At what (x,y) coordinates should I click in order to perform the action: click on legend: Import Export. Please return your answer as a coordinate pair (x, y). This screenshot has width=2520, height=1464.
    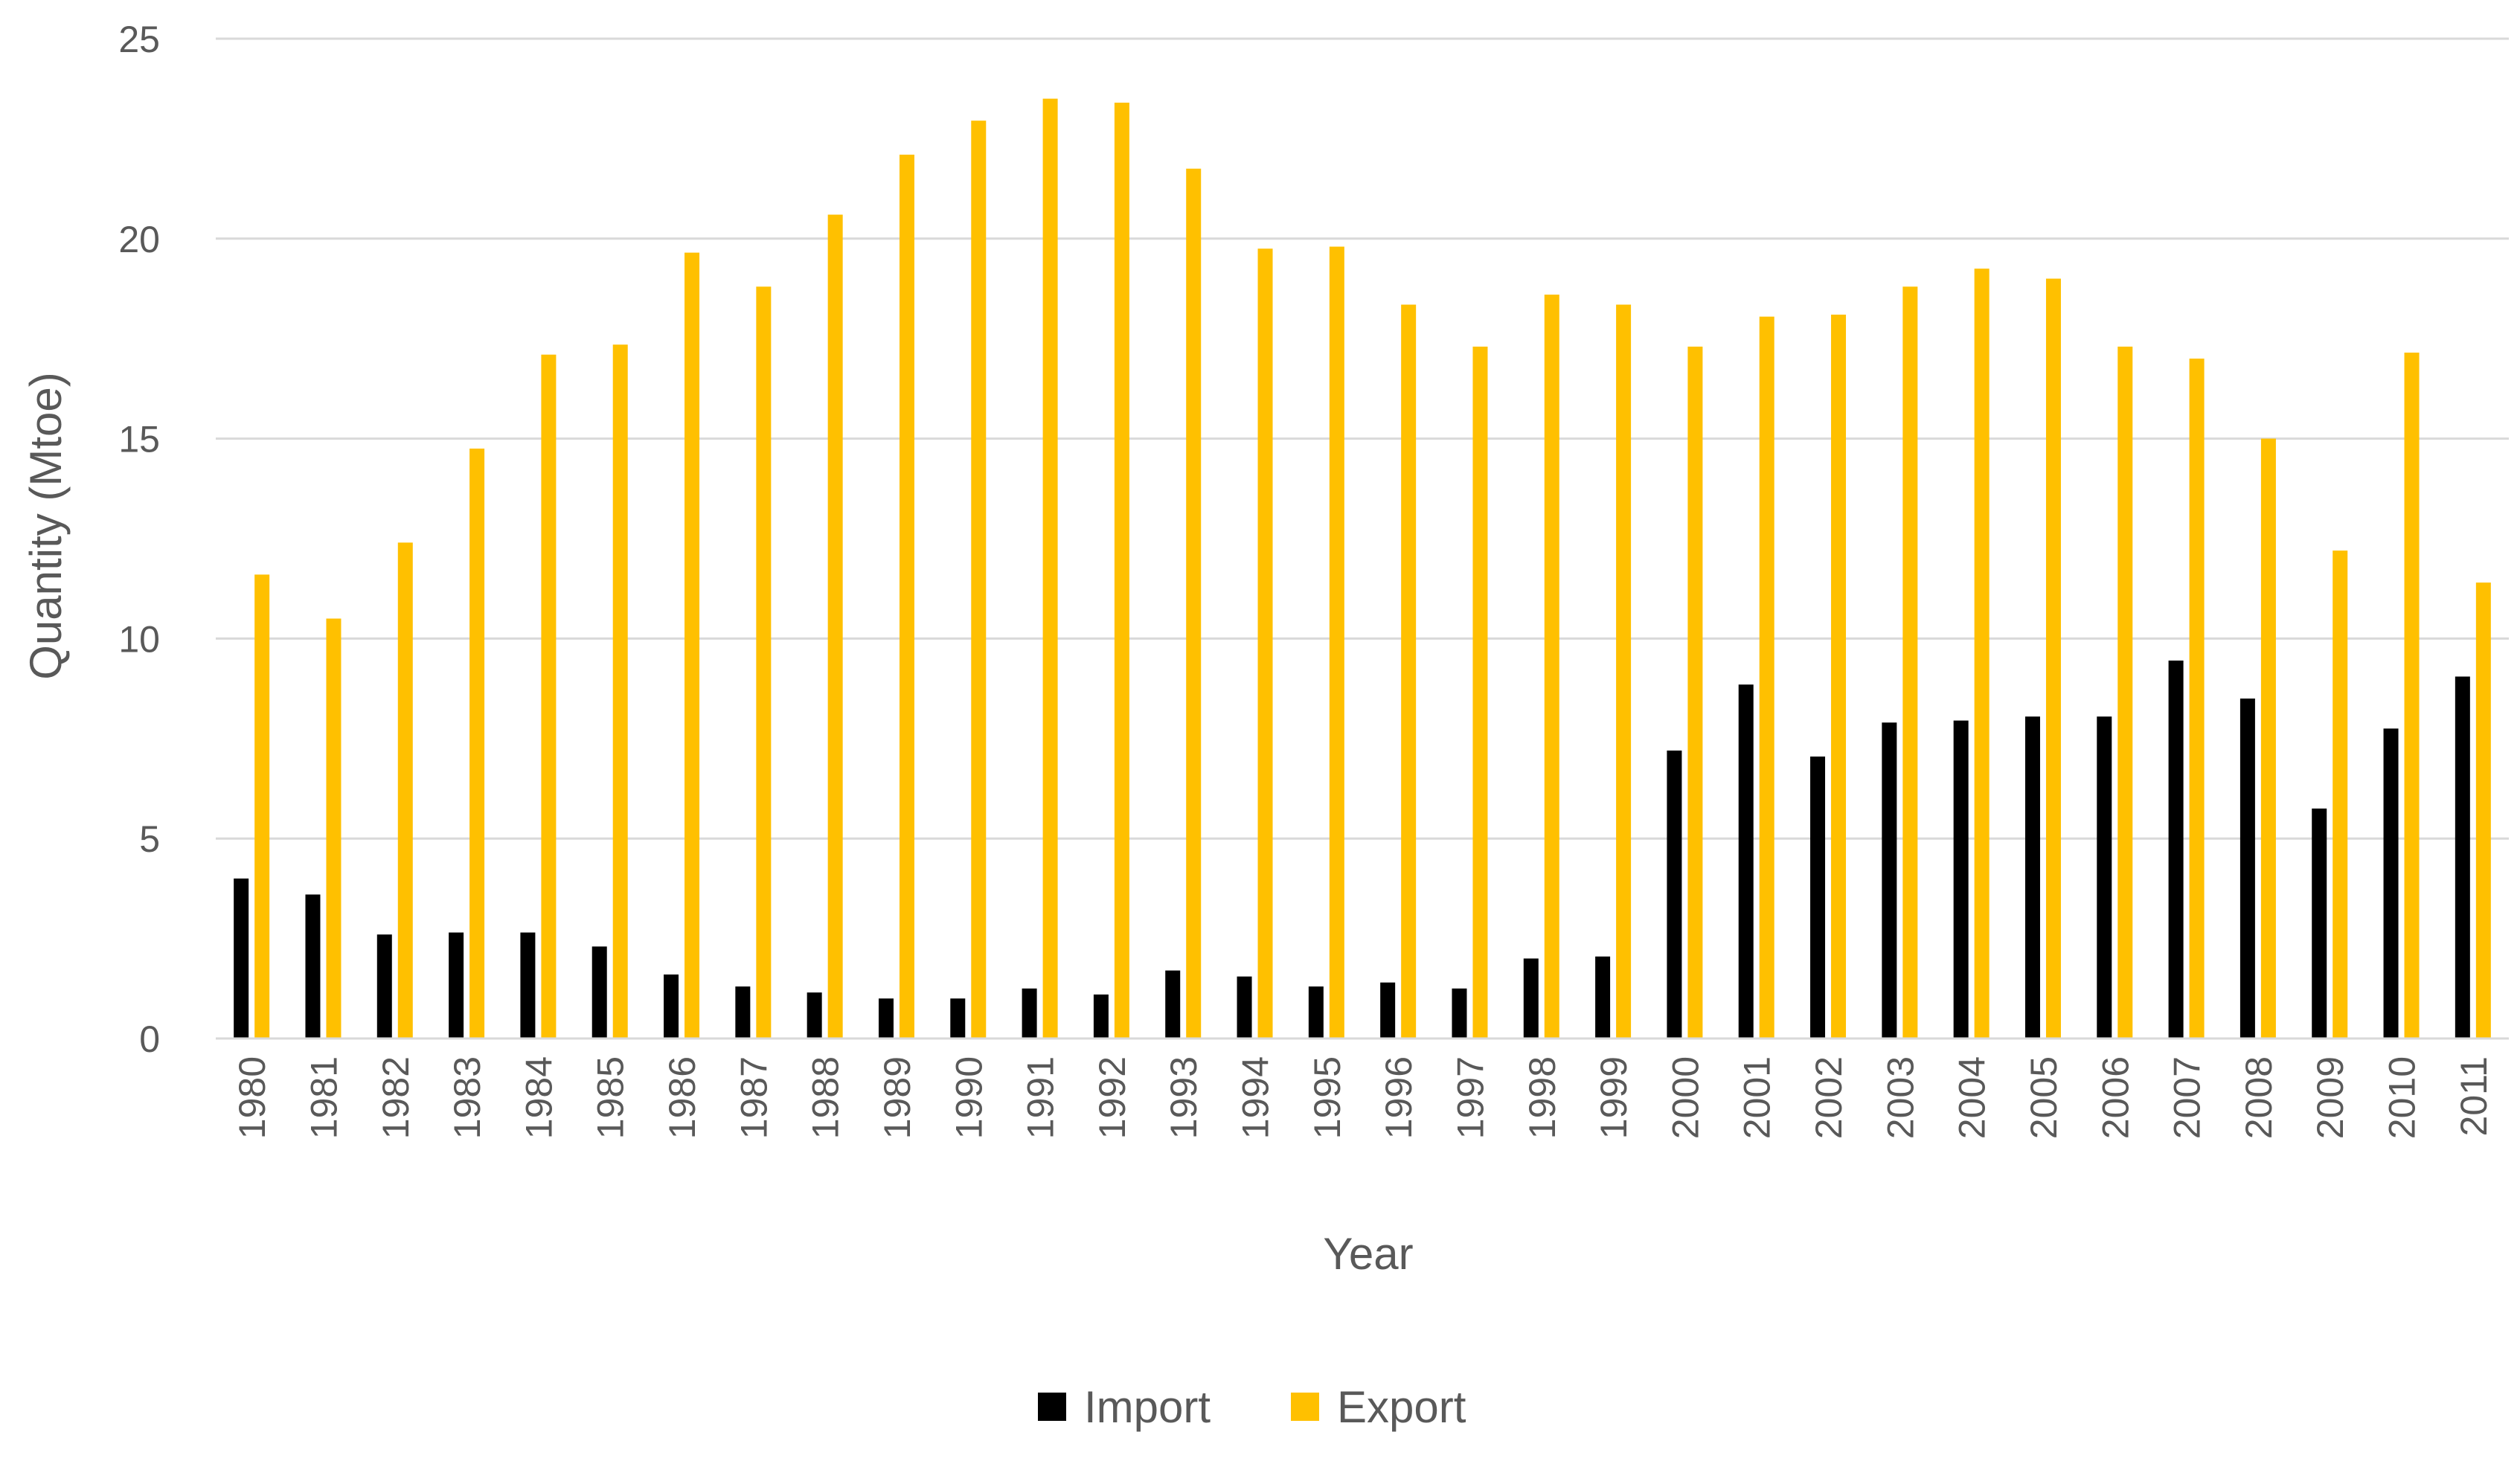
    Looking at the image, I should click on (1252, 1407).